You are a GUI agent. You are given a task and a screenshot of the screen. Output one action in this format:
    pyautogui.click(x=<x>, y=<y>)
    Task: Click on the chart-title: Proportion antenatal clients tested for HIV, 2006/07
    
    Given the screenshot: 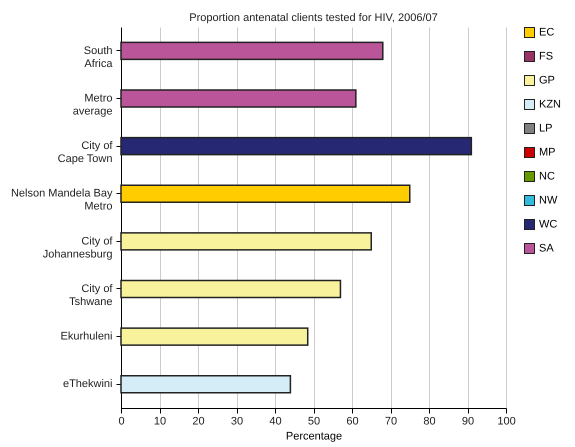 What is the action you would take?
    pyautogui.click(x=313, y=18)
    